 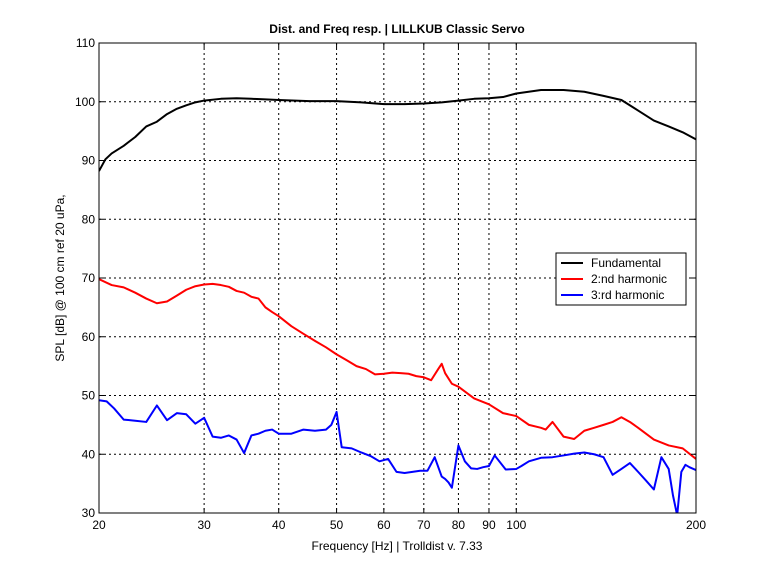 What do you see at coordinates (627, 295) in the screenshot?
I see `legend-label-3-rd-harmonic: 3:rd harmonic` at bounding box center [627, 295].